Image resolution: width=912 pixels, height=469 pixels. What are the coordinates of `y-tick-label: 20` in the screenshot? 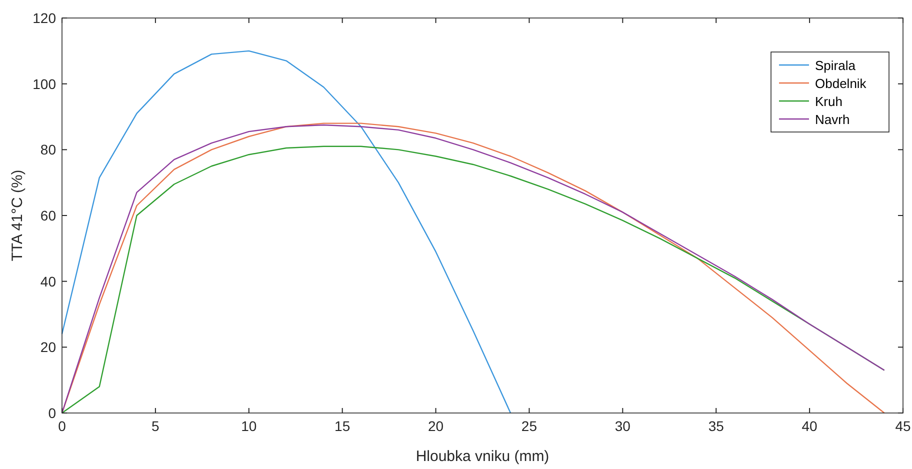 It's located at (48, 347).